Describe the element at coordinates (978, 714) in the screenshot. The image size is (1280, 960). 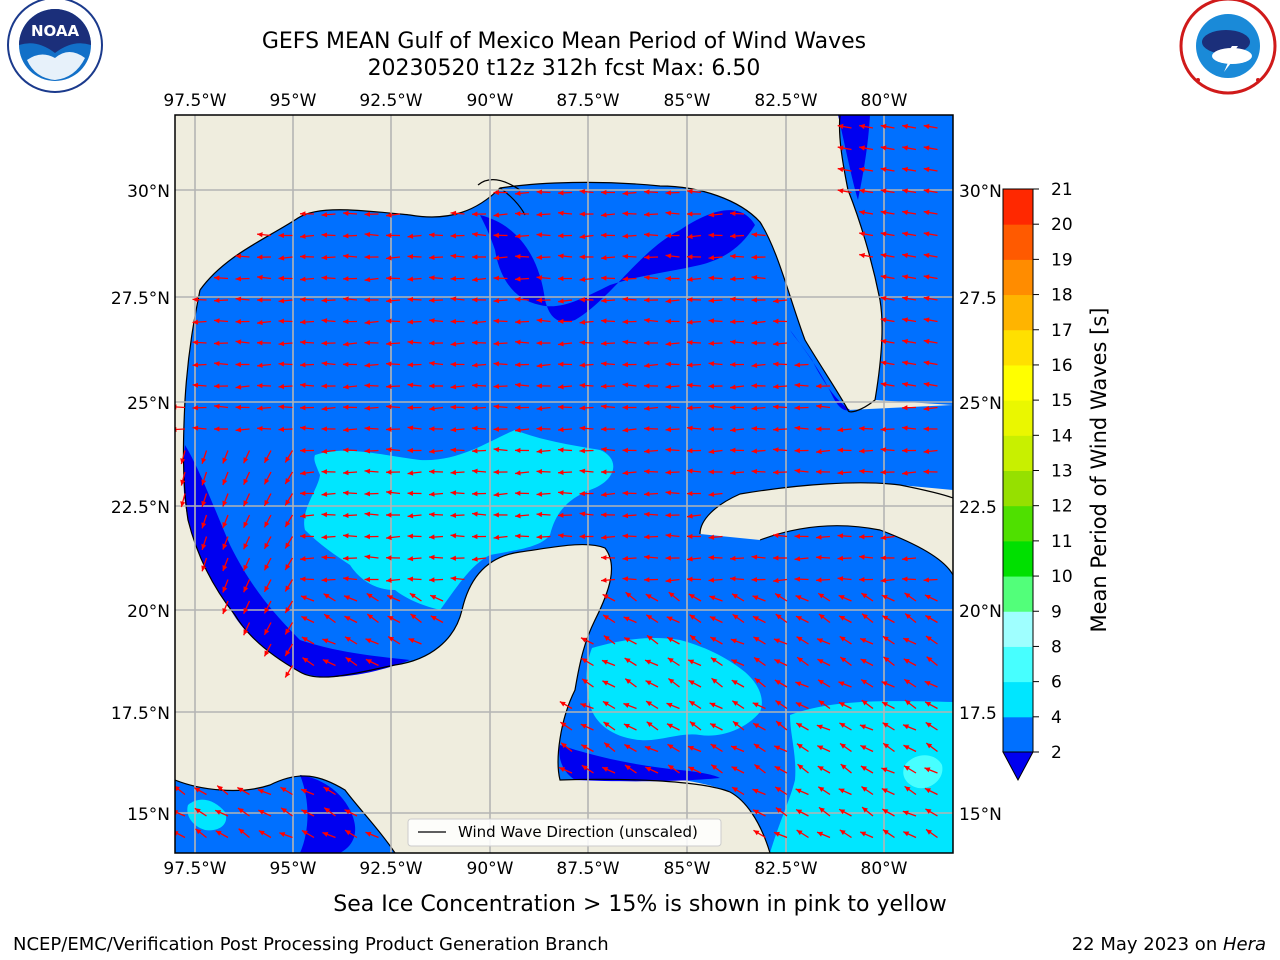
I see `lat-tick-label: 17.5` at that location.